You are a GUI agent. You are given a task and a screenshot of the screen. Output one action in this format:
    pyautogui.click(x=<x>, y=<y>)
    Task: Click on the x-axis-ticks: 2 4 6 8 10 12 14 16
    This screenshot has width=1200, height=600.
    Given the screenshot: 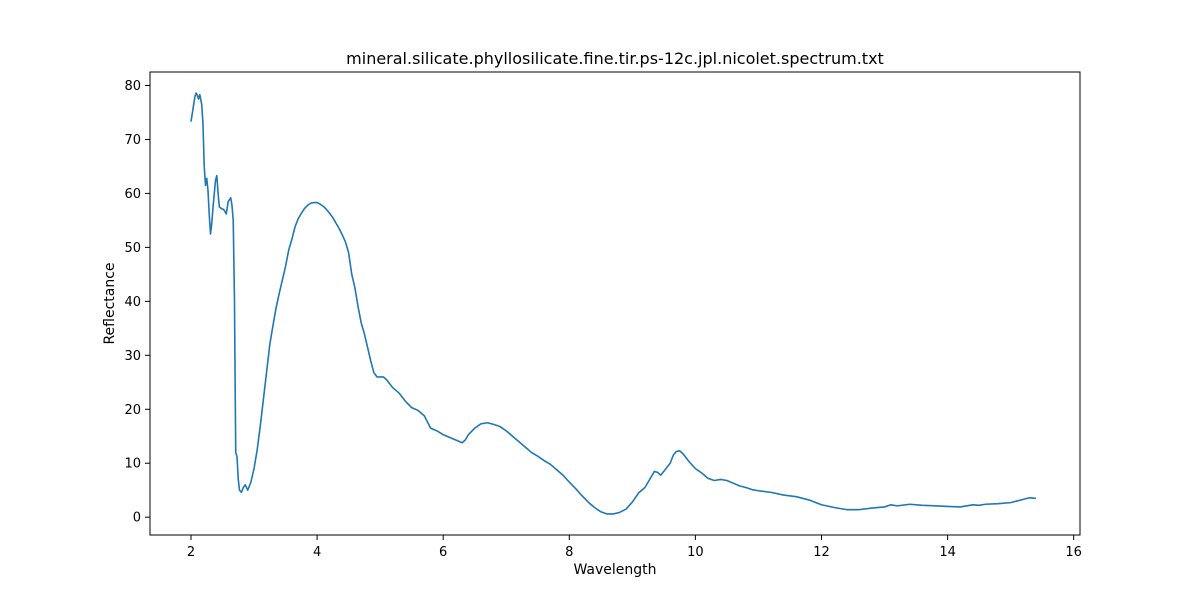 What is the action you would take?
    pyautogui.click(x=634, y=547)
    